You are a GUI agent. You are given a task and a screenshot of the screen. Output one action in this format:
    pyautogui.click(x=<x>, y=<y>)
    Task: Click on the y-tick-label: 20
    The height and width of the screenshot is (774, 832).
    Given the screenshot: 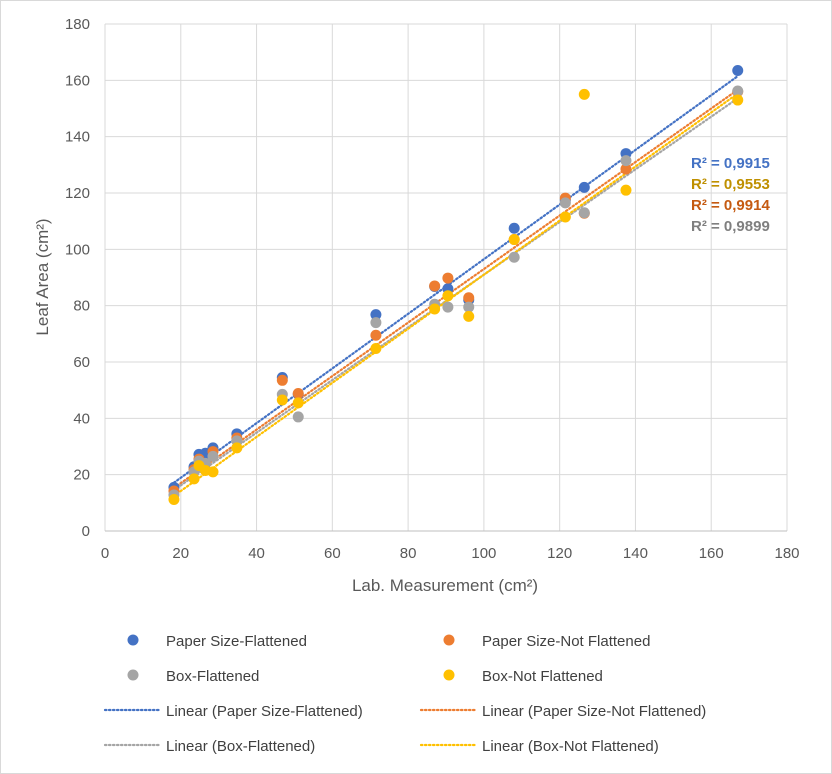 What is the action you would take?
    pyautogui.click(x=81, y=475)
    